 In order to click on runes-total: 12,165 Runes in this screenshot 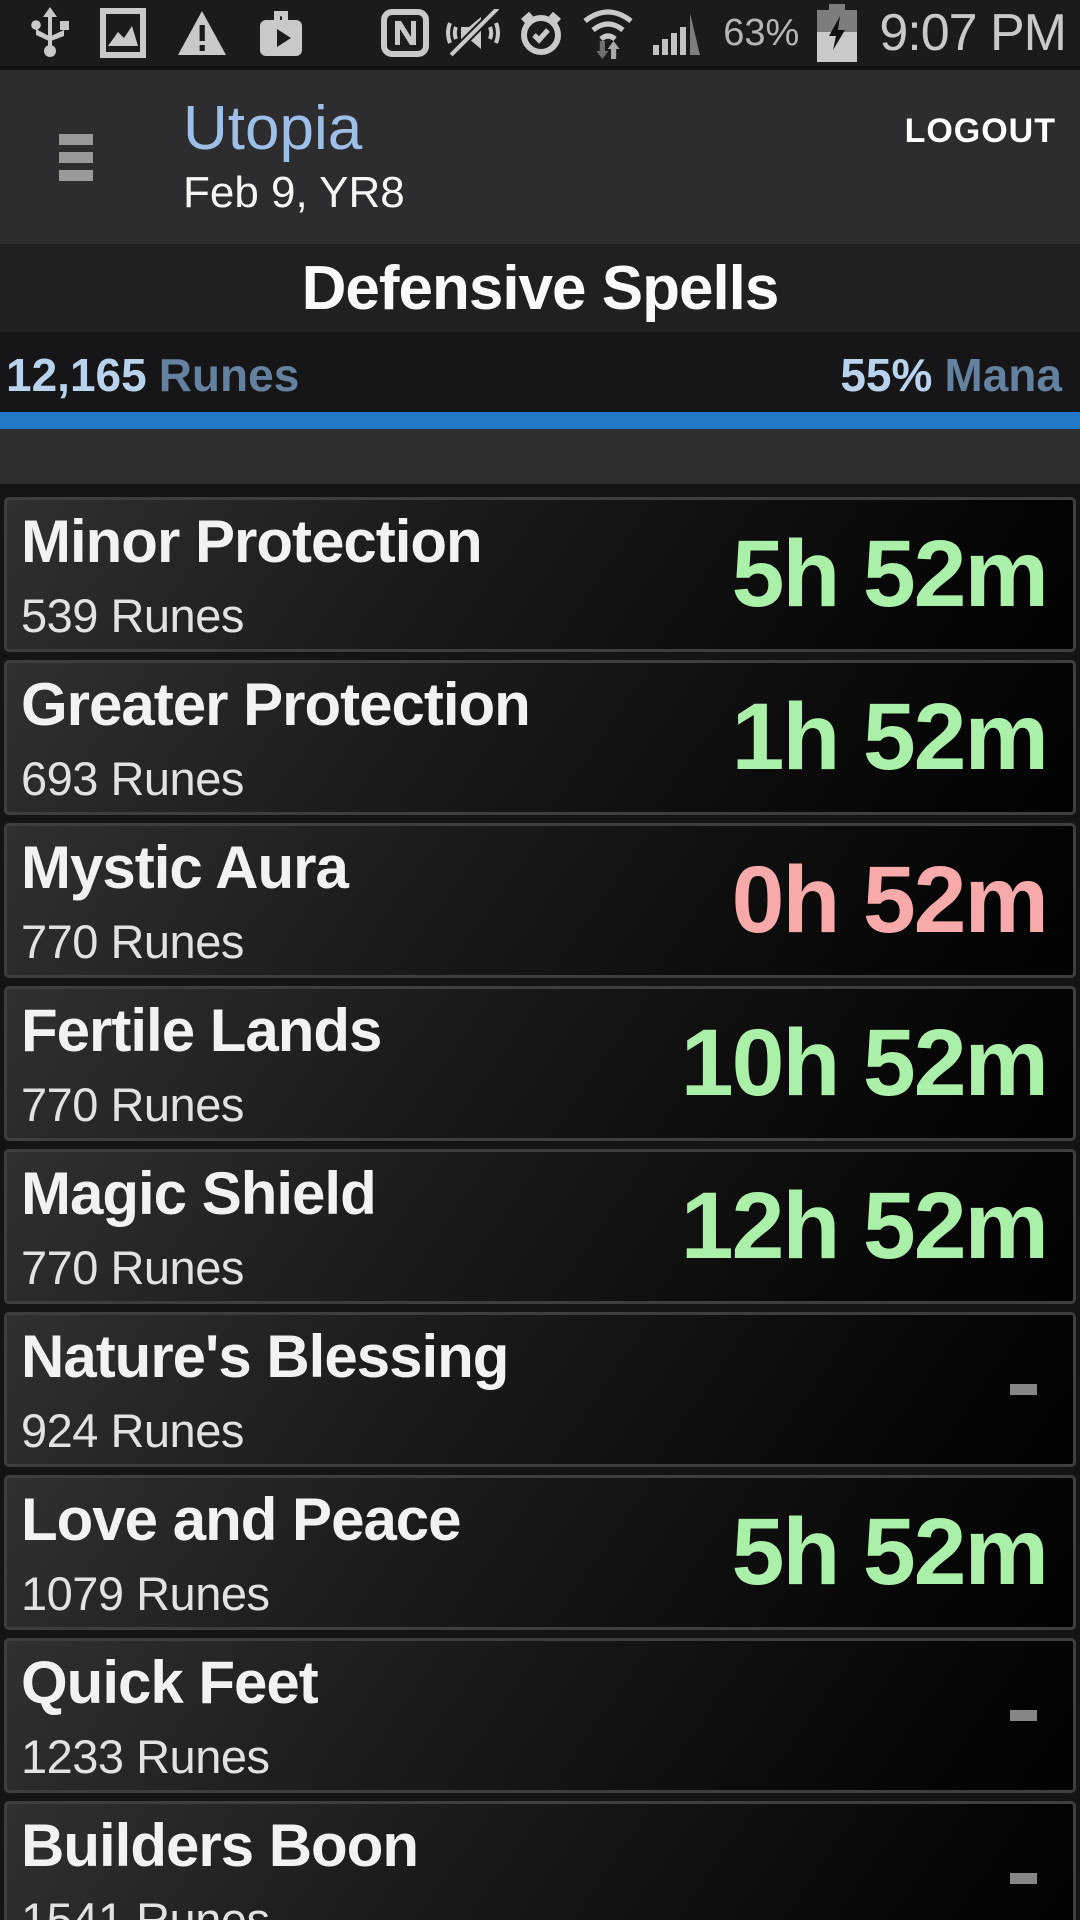, I will do `click(152, 375)`.